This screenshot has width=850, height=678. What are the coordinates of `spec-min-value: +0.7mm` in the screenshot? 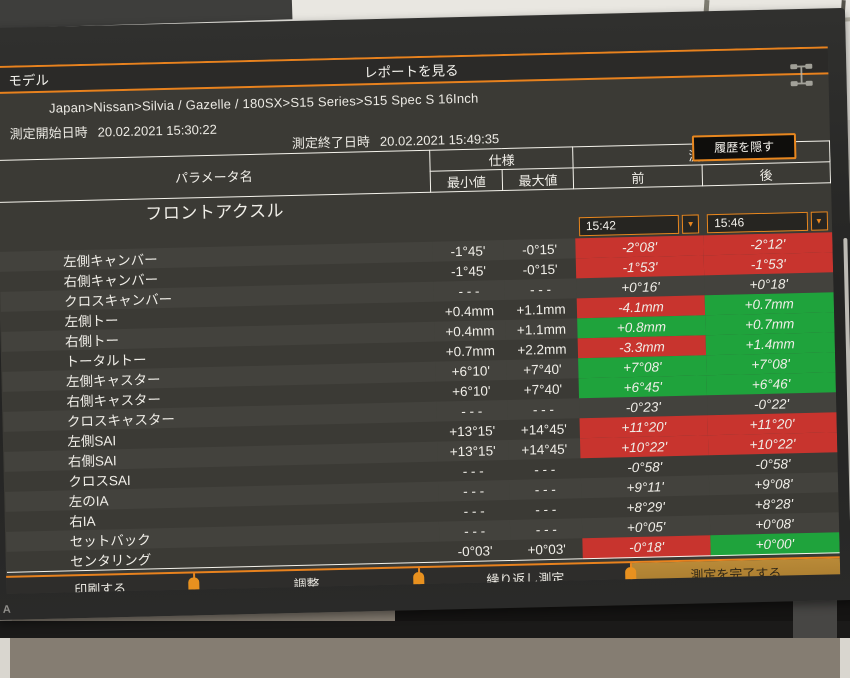 It's located at (470, 350).